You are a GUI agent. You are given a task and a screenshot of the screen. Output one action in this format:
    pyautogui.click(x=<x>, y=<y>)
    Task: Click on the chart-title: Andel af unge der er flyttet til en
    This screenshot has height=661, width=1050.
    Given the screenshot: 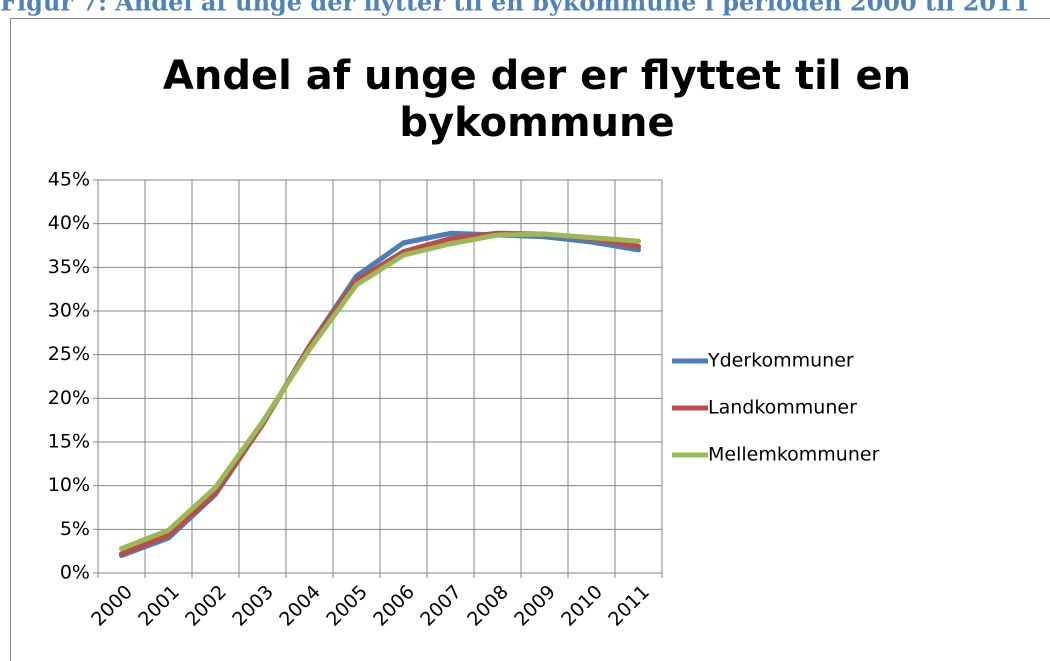 What is the action you would take?
    pyautogui.click(x=537, y=76)
    